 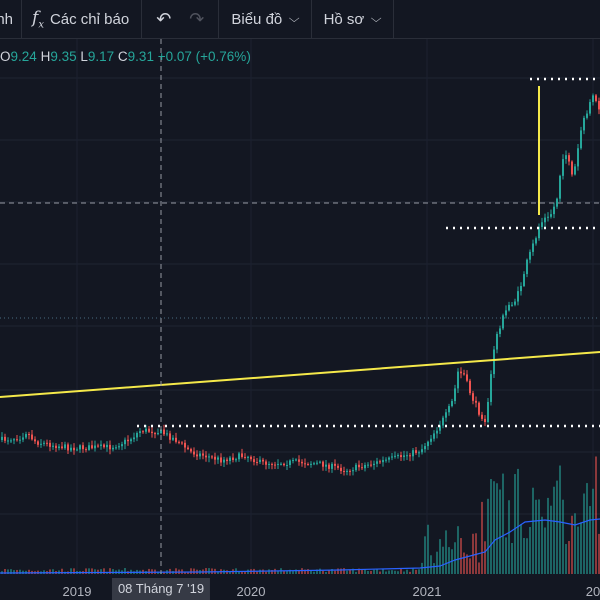 What do you see at coordinates (376, 18) in the screenshot?
I see `chevron-down-icon: ⌵` at bounding box center [376, 18].